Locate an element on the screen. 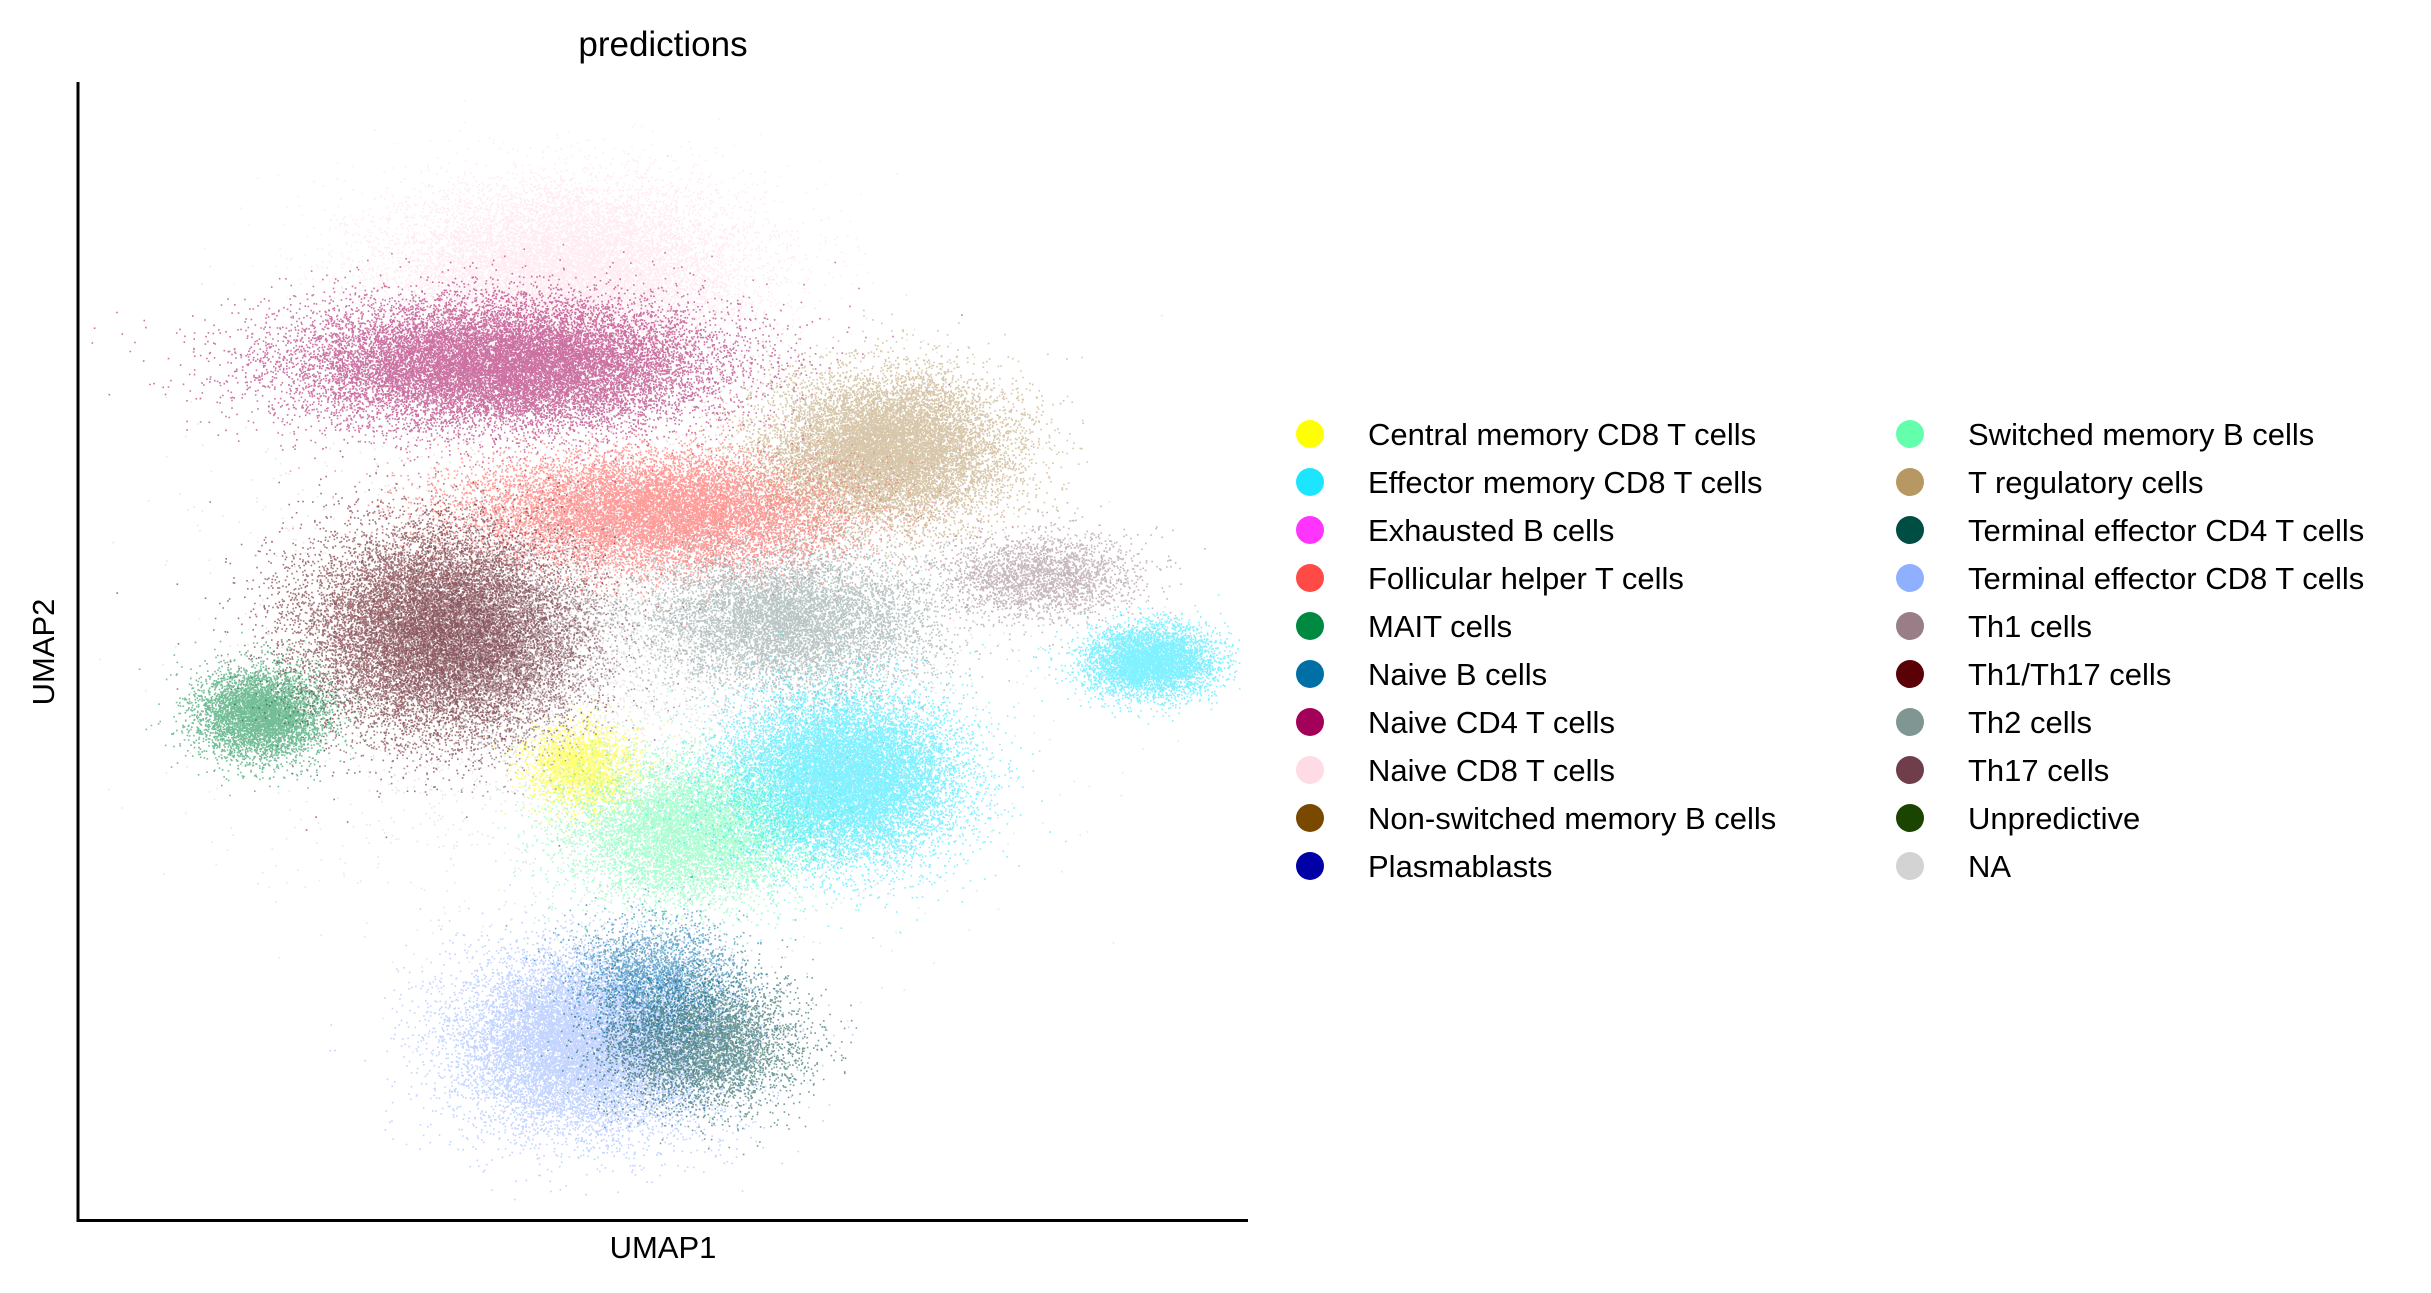 The width and height of the screenshot is (2431, 1293). y-axis-label: UMAP2 is located at coordinates (43, 652).